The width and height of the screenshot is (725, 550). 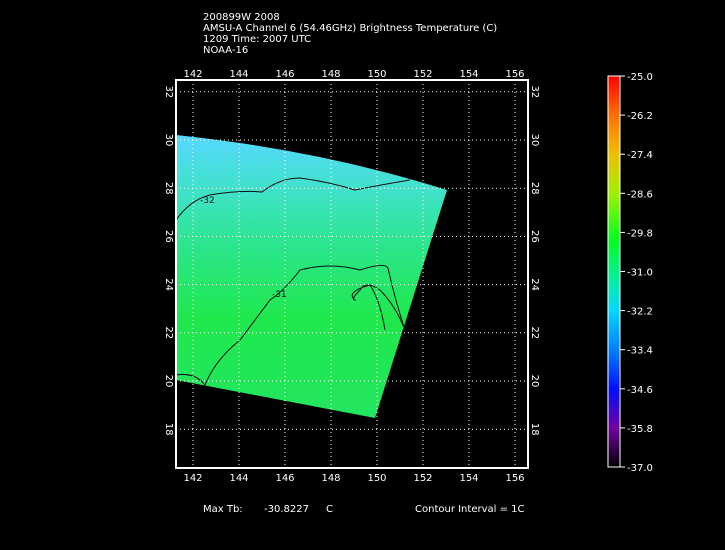 What do you see at coordinates (225, 50) in the screenshot?
I see `header-line: NOAA-16` at bounding box center [225, 50].